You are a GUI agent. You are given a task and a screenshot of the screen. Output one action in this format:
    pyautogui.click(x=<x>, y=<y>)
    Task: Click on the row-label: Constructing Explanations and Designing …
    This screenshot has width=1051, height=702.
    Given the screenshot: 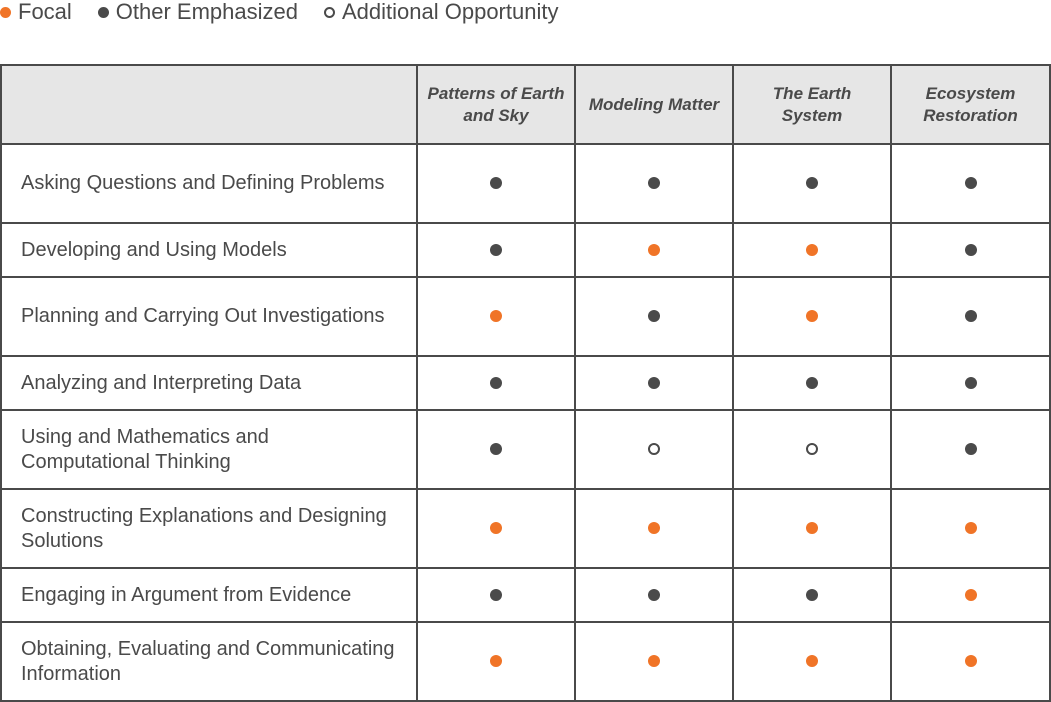 What is the action you would take?
    pyautogui.click(x=209, y=528)
    